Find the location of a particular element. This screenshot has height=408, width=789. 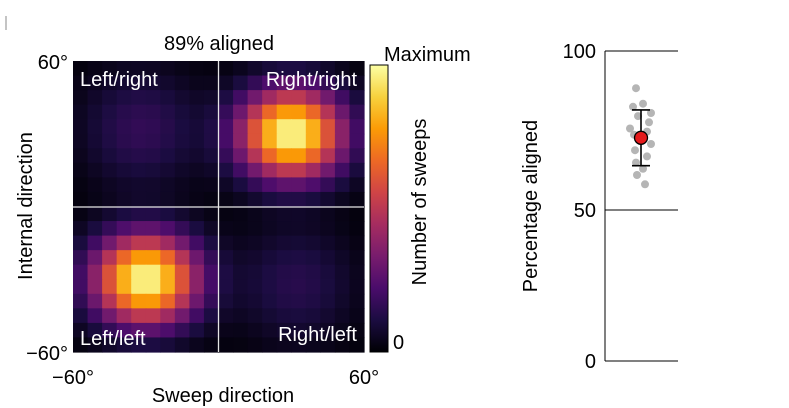

scatter-points is located at coordinates (640, 136).